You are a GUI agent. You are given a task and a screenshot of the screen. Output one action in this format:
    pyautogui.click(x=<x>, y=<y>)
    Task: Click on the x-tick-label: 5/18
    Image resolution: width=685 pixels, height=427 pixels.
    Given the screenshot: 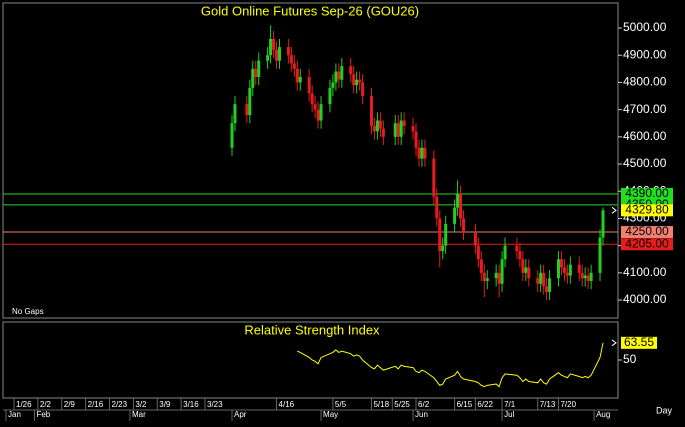 What is the action you would take?
    pyautogui.click(x=381, y=404)
    